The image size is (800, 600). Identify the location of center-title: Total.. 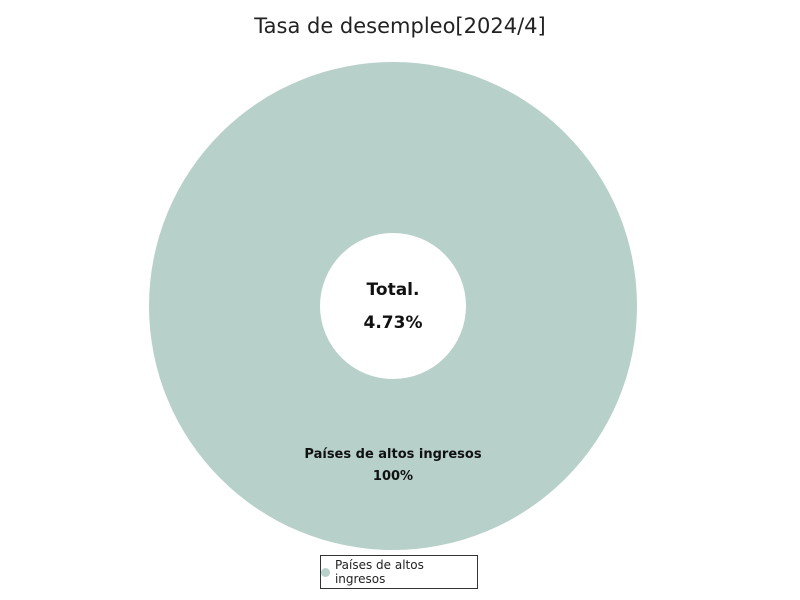
(393, 290).